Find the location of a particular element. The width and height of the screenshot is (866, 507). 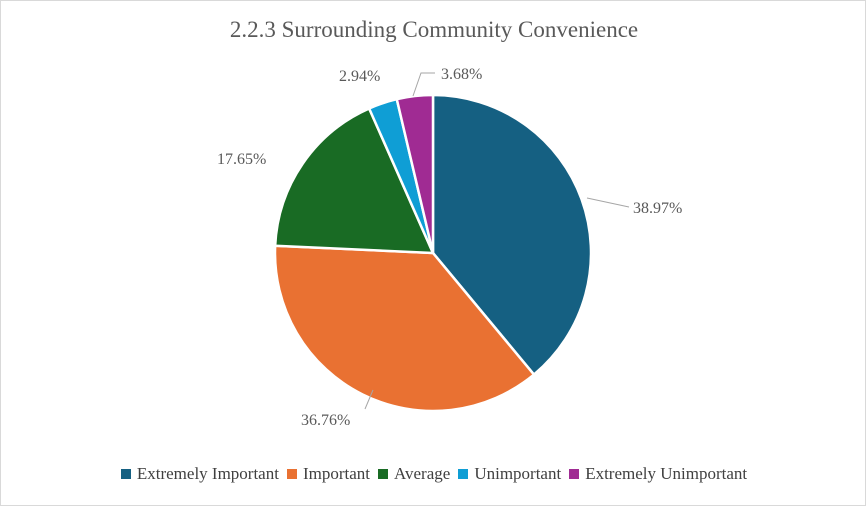

legend-item: Important is located at coordinates (328, 474).